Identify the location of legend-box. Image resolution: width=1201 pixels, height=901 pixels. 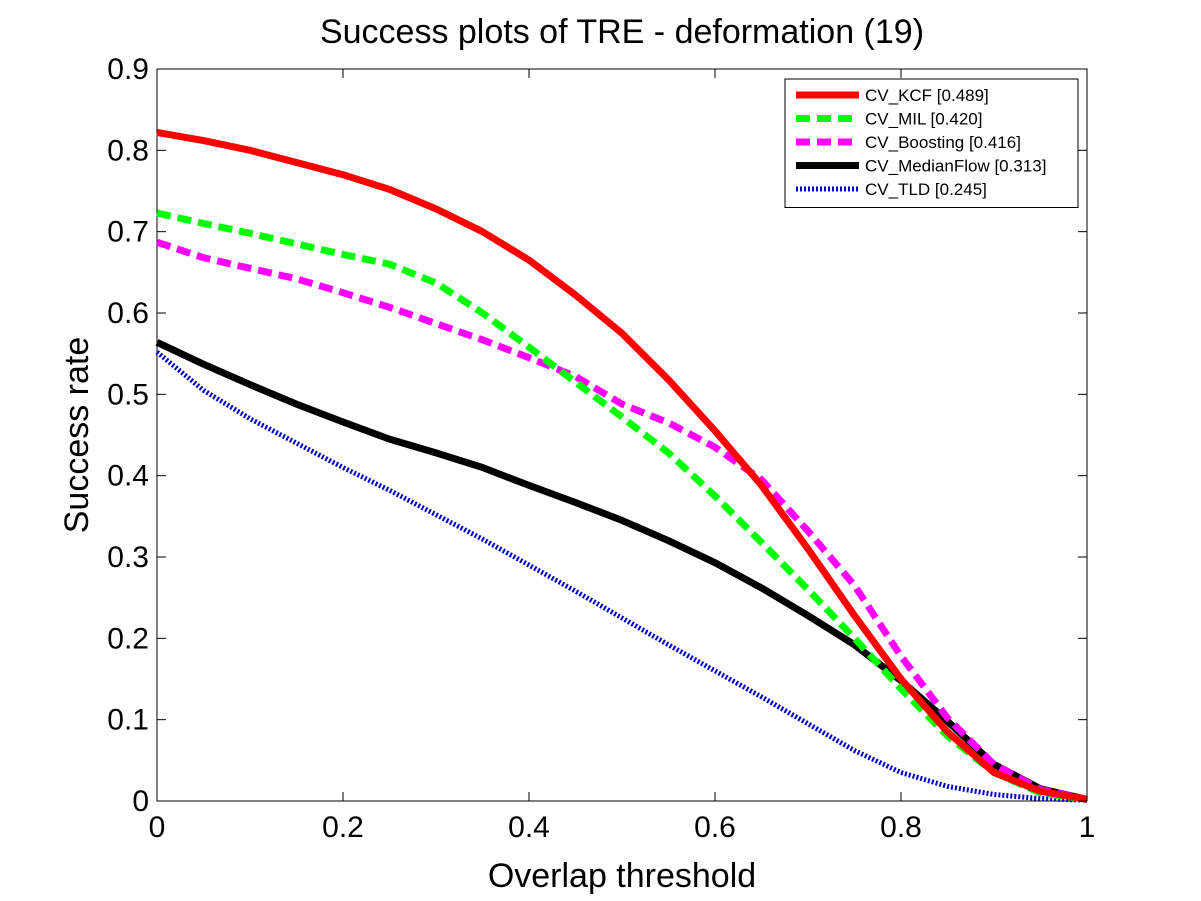
(931, 143).